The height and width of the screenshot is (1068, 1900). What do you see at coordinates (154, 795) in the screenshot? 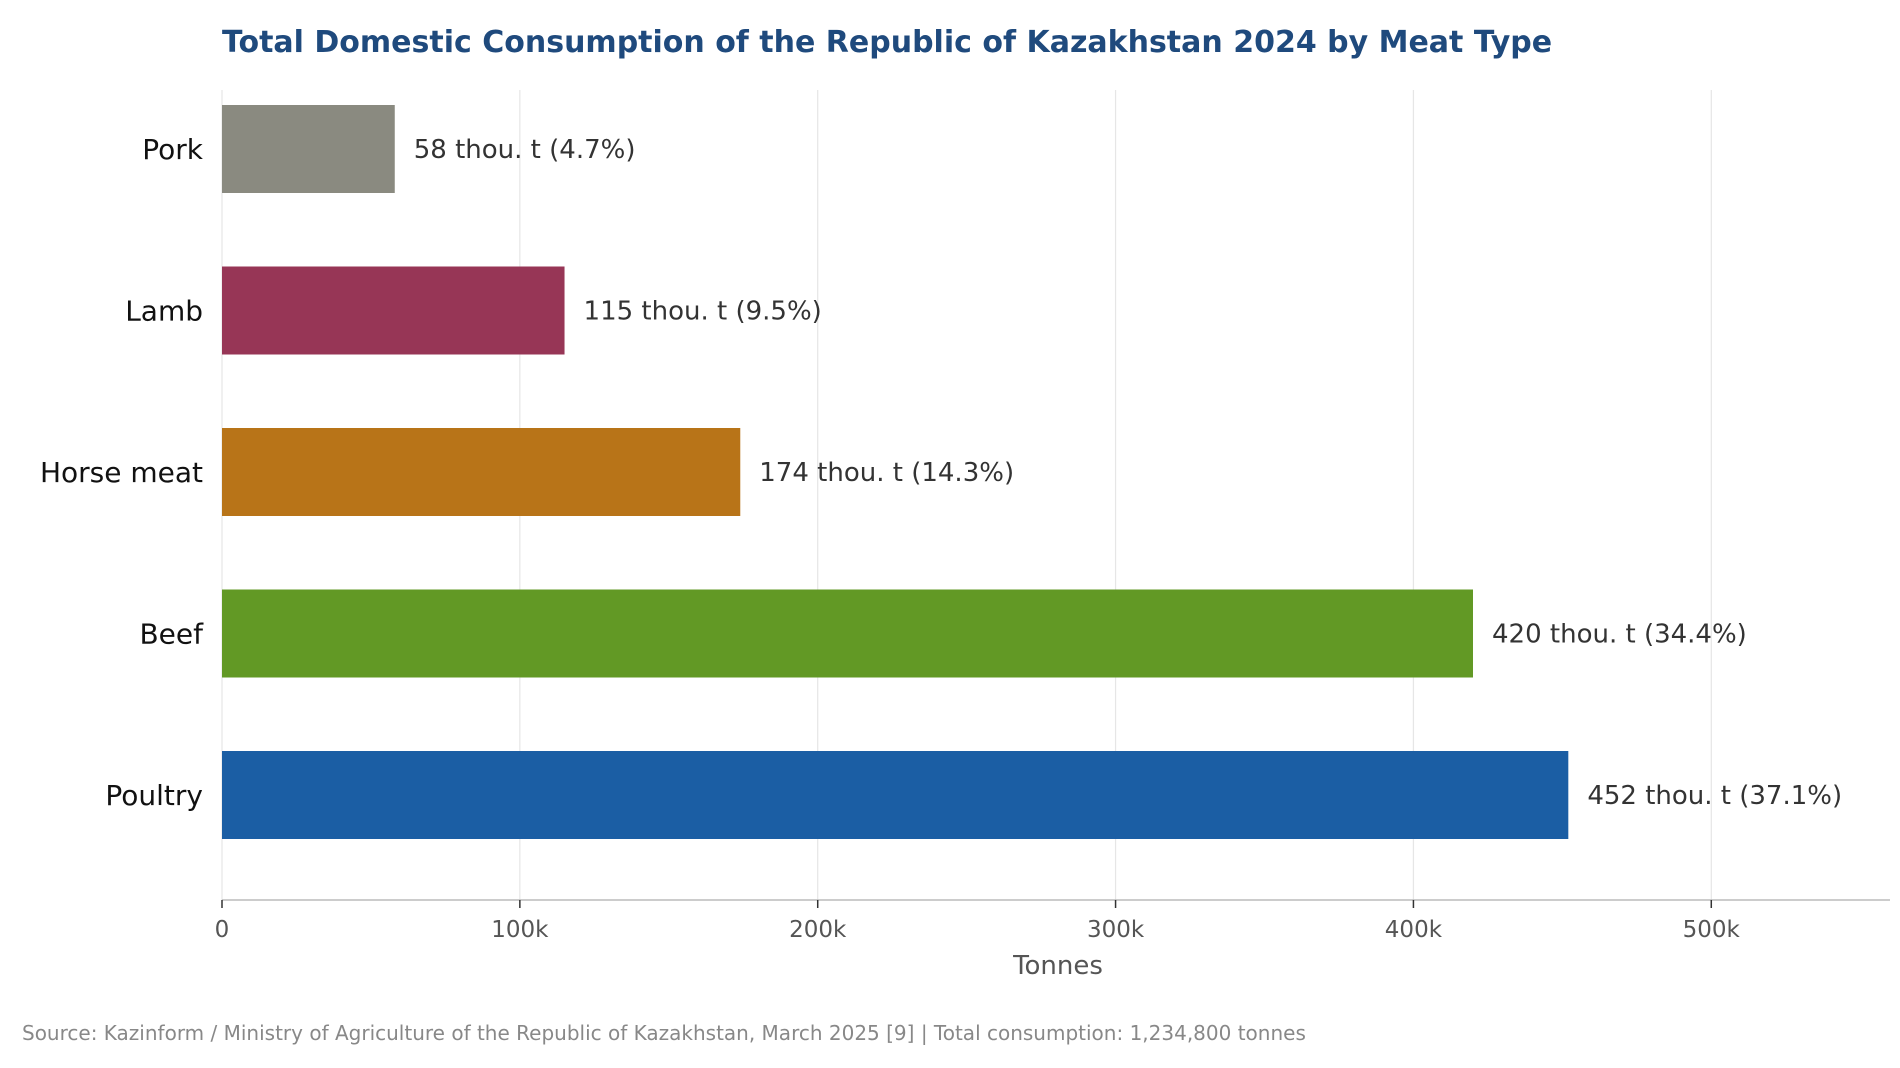
I see `category-label-poultry: Poultry` at bounding box center [154, 795].